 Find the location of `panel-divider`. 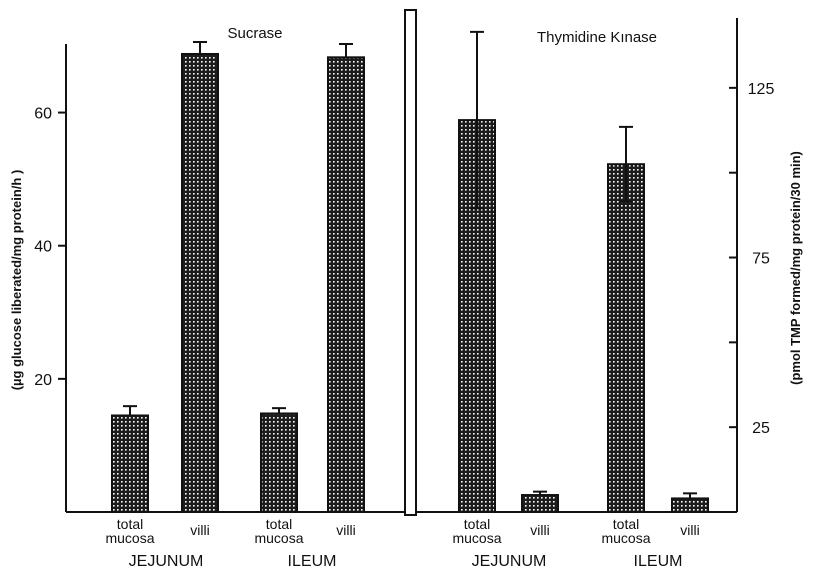

panel-divider is located at coordinates (410, 262).